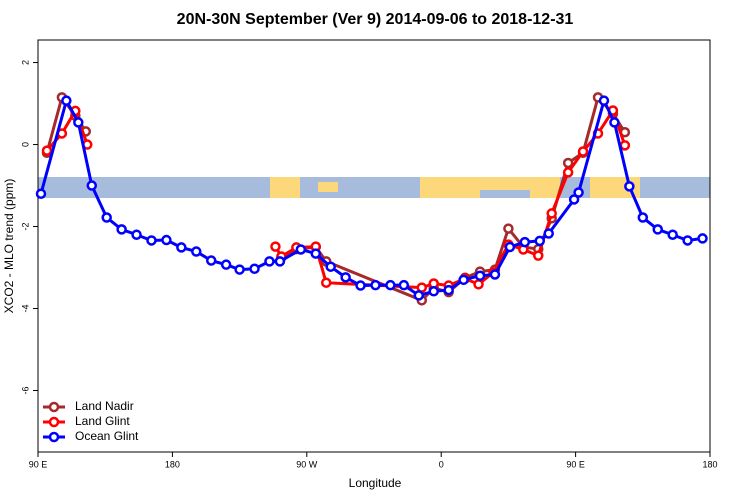  What do you see at coordinates (375, 483) in the screenshot?
I see `x-axis-label: Longitude` at bounding box center [375, 483].